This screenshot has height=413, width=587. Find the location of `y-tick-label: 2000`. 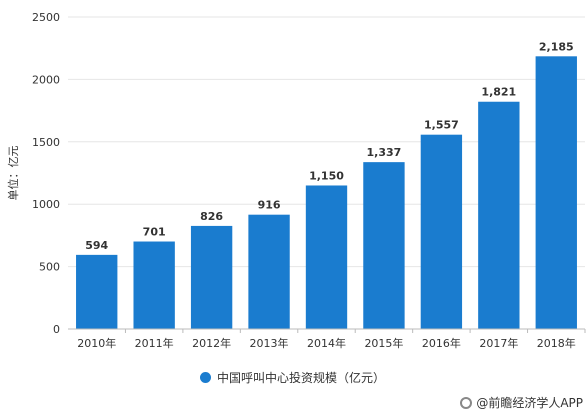

y-tick-label: 2000 is located at coordinates (46, 79).